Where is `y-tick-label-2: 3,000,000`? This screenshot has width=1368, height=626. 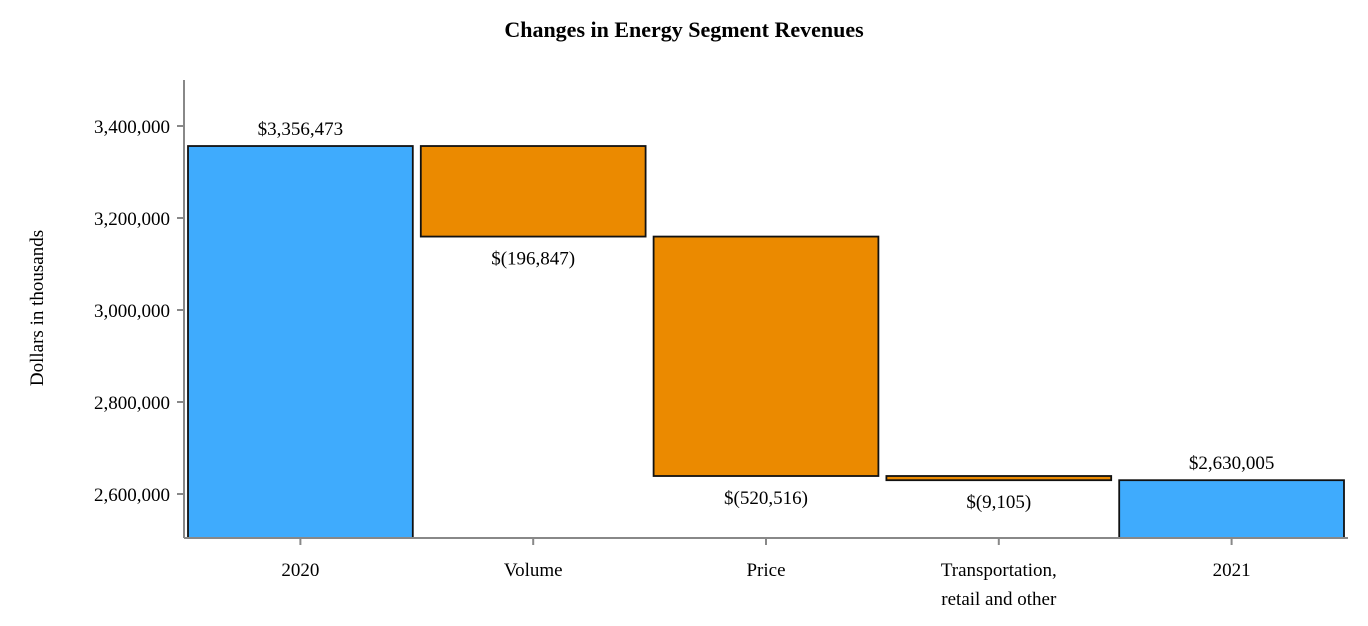 y-tick-label-2: 3,000,000 is located at coordinates (132, 311).